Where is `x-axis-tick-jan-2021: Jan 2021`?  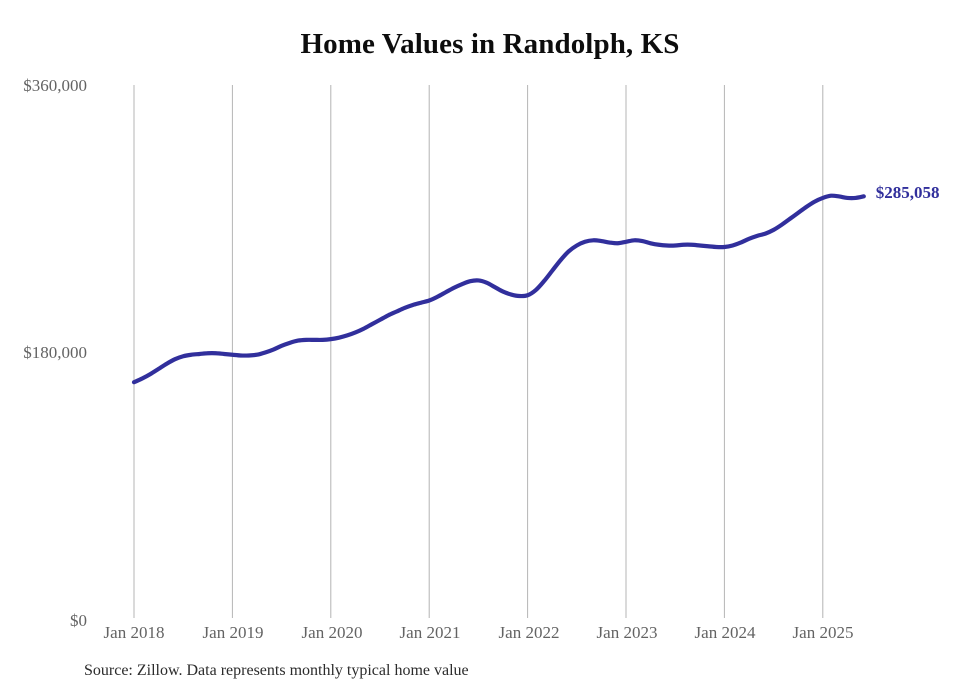 x-axis-tick-jan-2021: Jan 2021 is located at coordinates (430, 632).